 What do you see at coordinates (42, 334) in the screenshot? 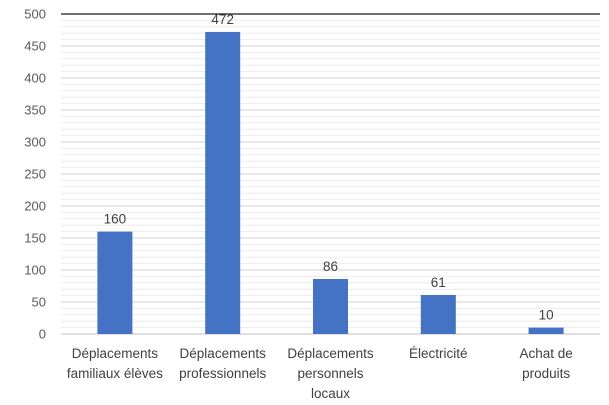
I see `y-tick-label: 0` at bounding box center [42, 334].